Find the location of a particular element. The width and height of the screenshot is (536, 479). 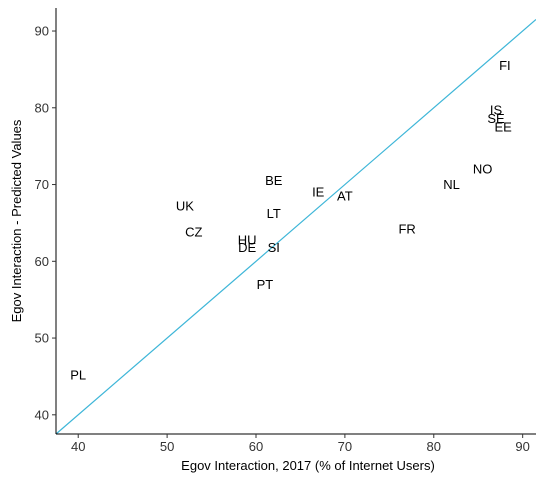

y-tick-label: 70 is located at coordinates (42, 184).